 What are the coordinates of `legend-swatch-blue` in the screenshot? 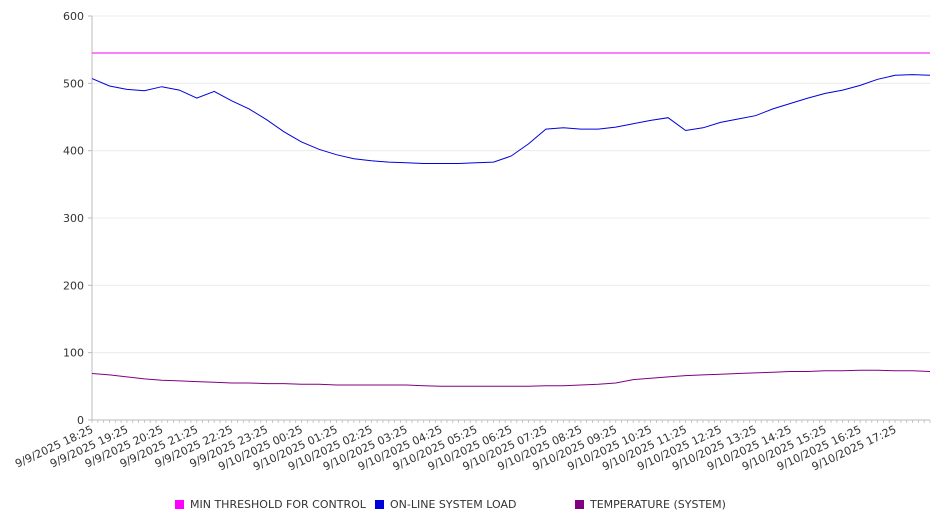 It's located at (379, 504).